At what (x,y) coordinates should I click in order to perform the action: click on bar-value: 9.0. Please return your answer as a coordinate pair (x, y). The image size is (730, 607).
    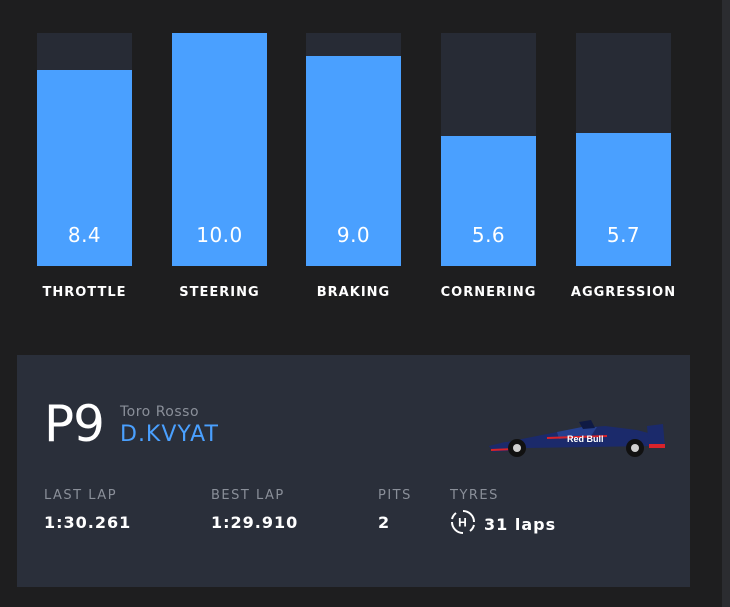
    Looking at the image, I should click on (353, 235).